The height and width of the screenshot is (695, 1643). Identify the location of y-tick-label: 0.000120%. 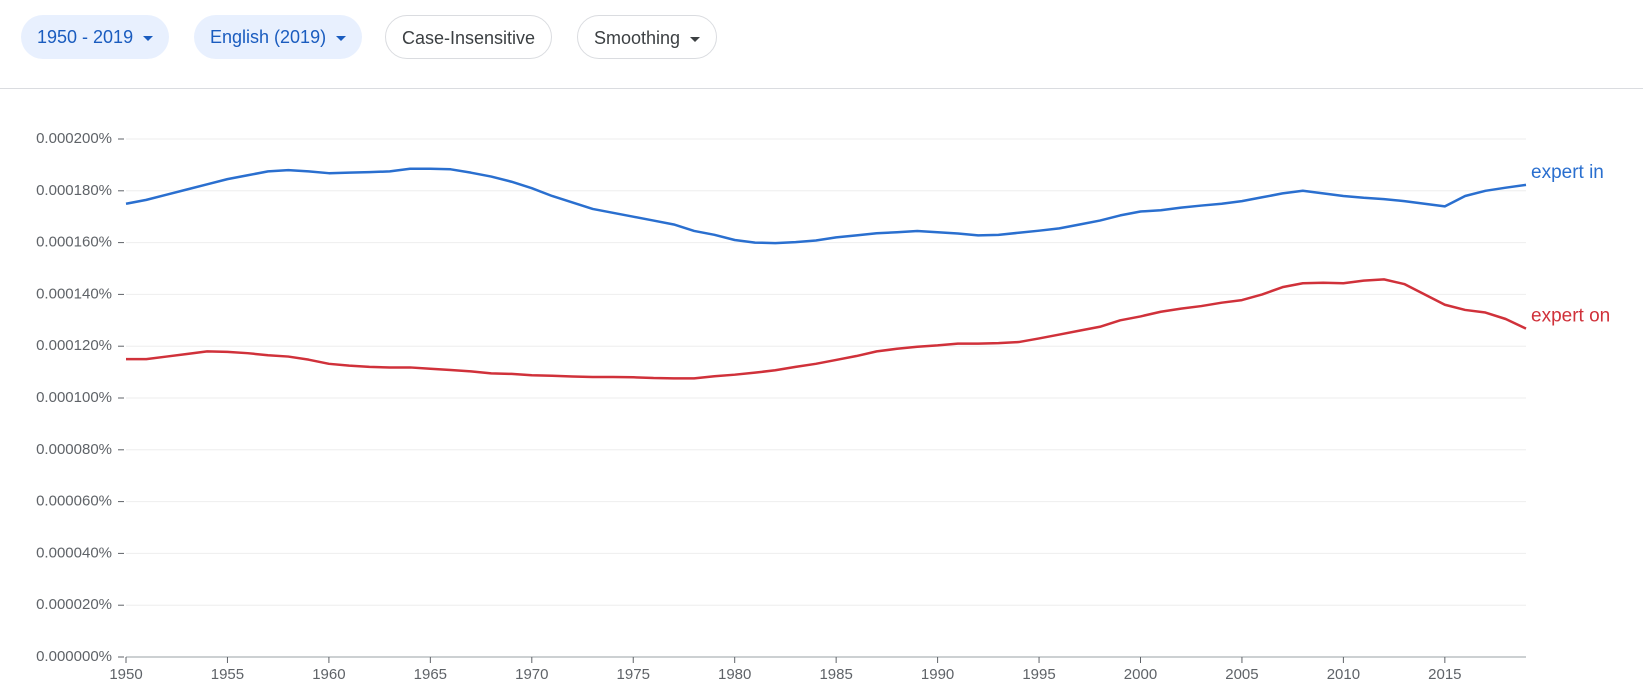
(74, 345).